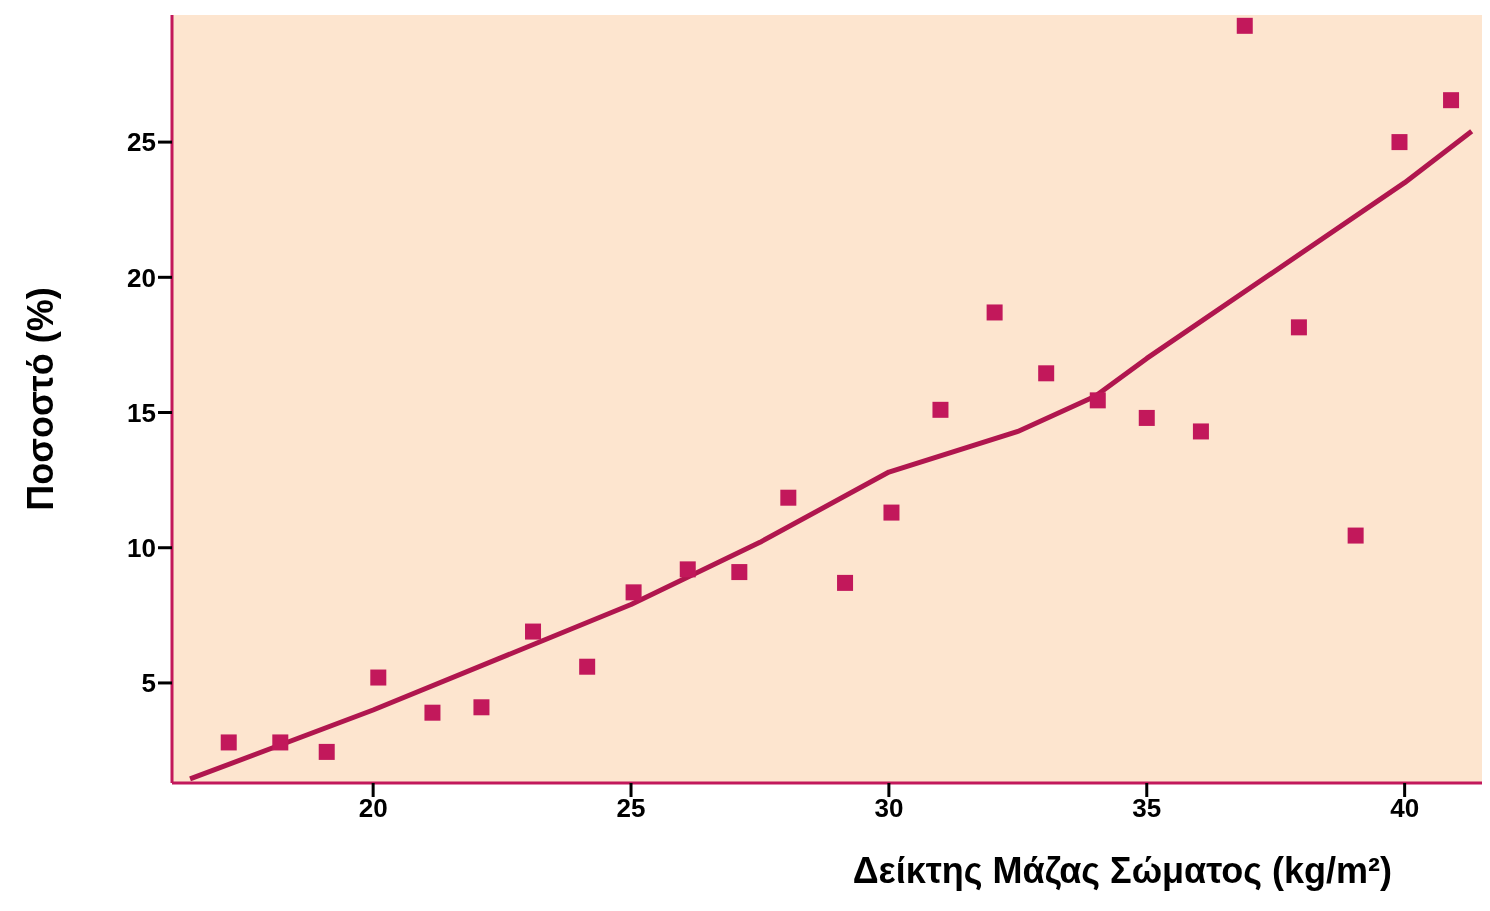  What do you see at coordinates (141, 412) in the screenshot?
I see `y-tick-label: 15` at bounding box center [141, 412].